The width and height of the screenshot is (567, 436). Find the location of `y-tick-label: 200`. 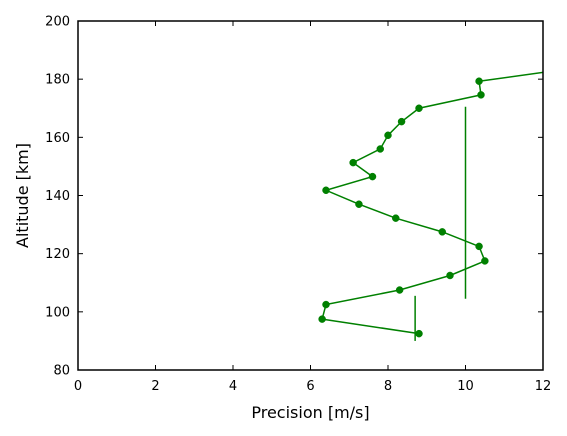

y-tick-label: 200 is located at coordinates (57, 22).